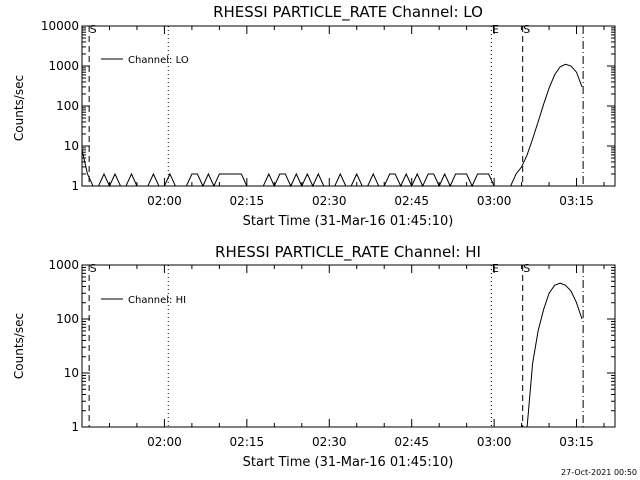 This screenshot has width=640, height=480. I want to click on legend: Channel: HI, so click(143, 300).